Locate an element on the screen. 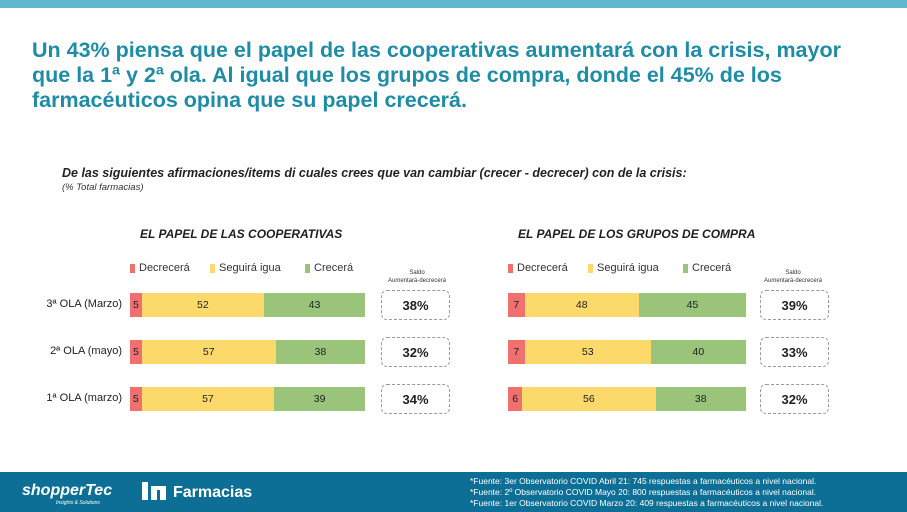 The image size is (907, 512). farmacias-logo-mark-icon is located at coordinates (154, 491).